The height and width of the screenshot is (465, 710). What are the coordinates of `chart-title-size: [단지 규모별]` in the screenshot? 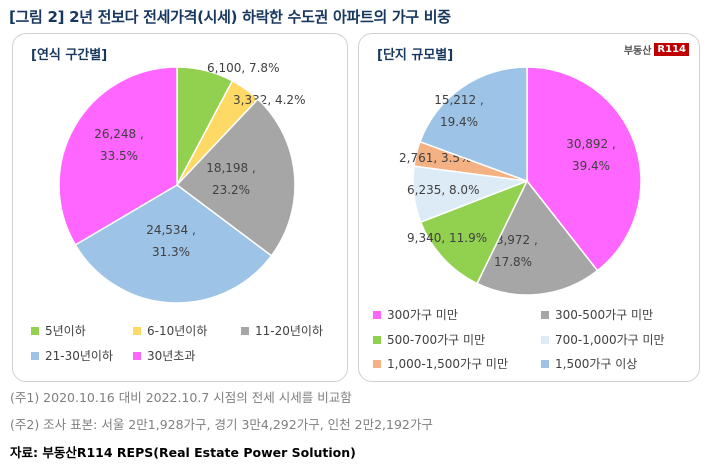 It's located at (415, 55).